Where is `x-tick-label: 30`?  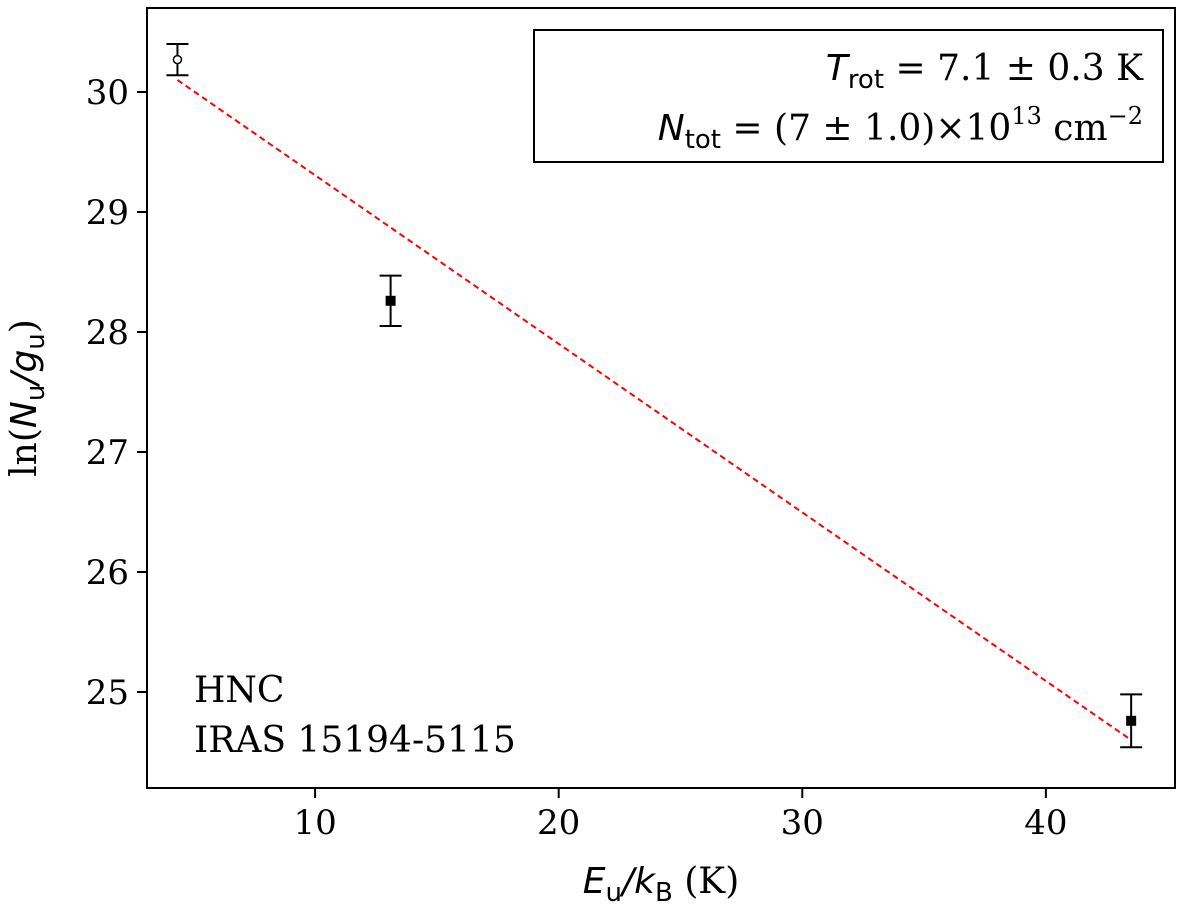
x-tick-label: 30 is located at coordinates (802, 823).